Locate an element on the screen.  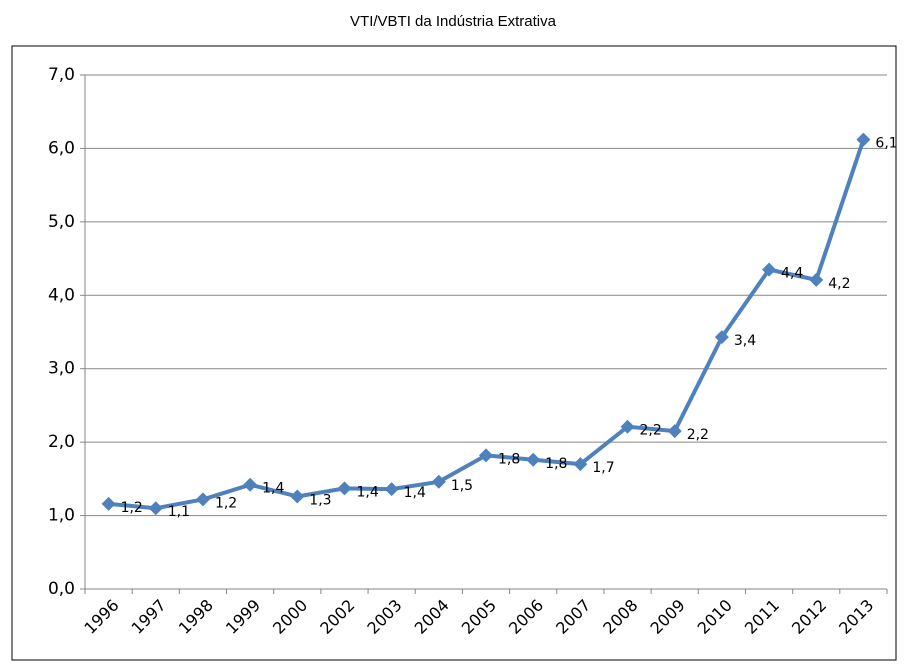
data-label: 4,2 is located at coordinates (839, 284).